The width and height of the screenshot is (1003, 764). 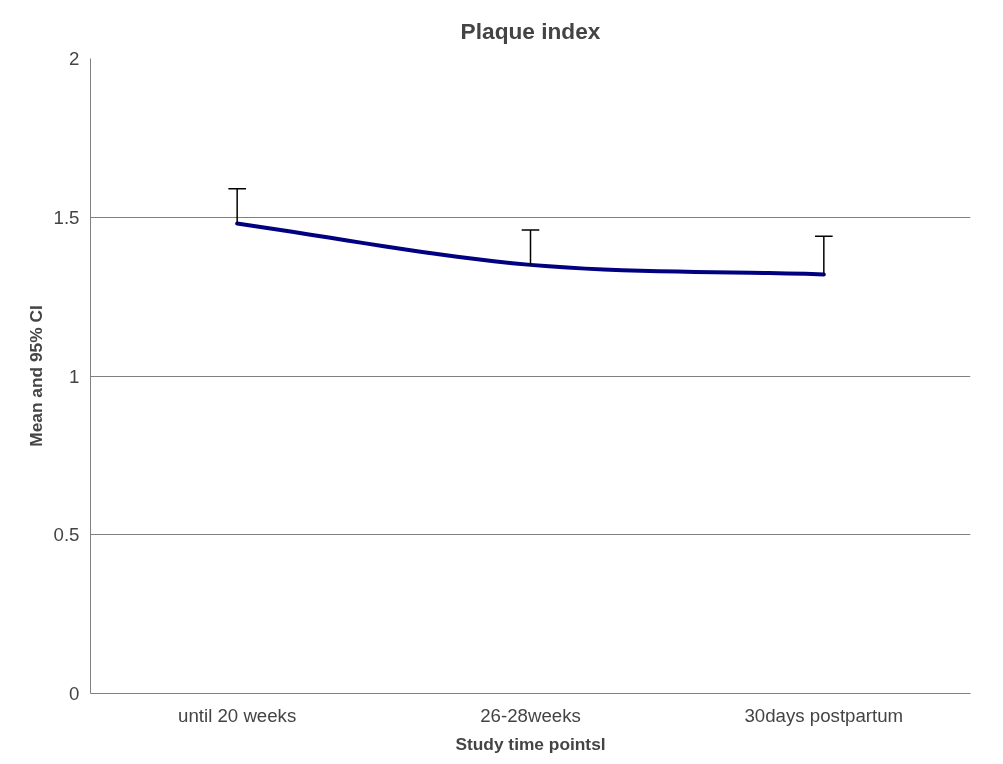 What do you see at coordinates (66, 535) in the screenshot?
I see `y-tick-label: 0.5` at bounding box center [66, 535].